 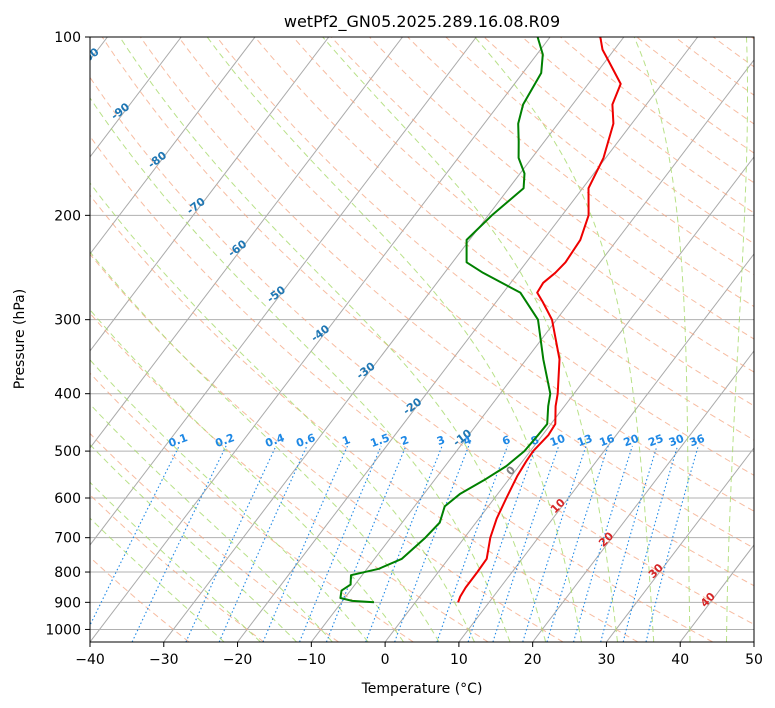 What do you see at coordinates (87, 58) in the screenshot?
I see `isotherm-label: -100` at bounding box center [87, 58].